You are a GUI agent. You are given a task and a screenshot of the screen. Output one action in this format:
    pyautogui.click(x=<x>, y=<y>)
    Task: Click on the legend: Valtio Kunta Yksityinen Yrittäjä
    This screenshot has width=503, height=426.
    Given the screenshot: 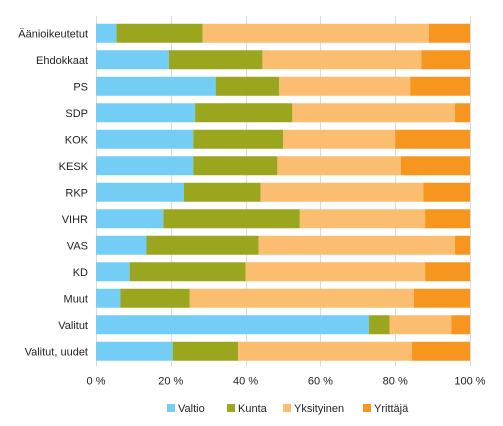 What is the action you would take?
    pyautogui.click(x=288, y=409)
    